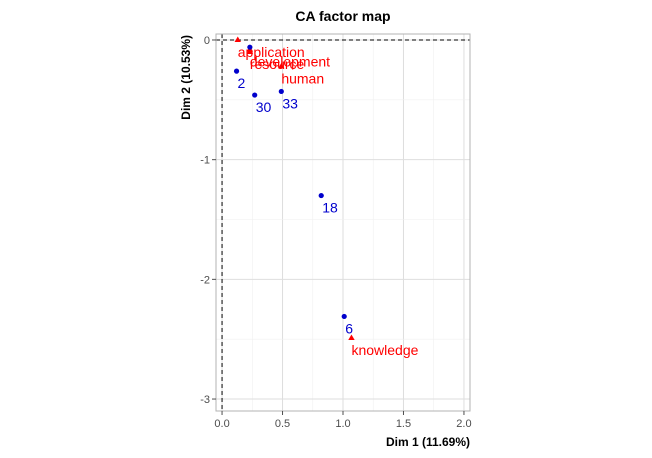 This screenshot has height=458, width=652. I want to click on column-point-label: resource, so click(277, 64).